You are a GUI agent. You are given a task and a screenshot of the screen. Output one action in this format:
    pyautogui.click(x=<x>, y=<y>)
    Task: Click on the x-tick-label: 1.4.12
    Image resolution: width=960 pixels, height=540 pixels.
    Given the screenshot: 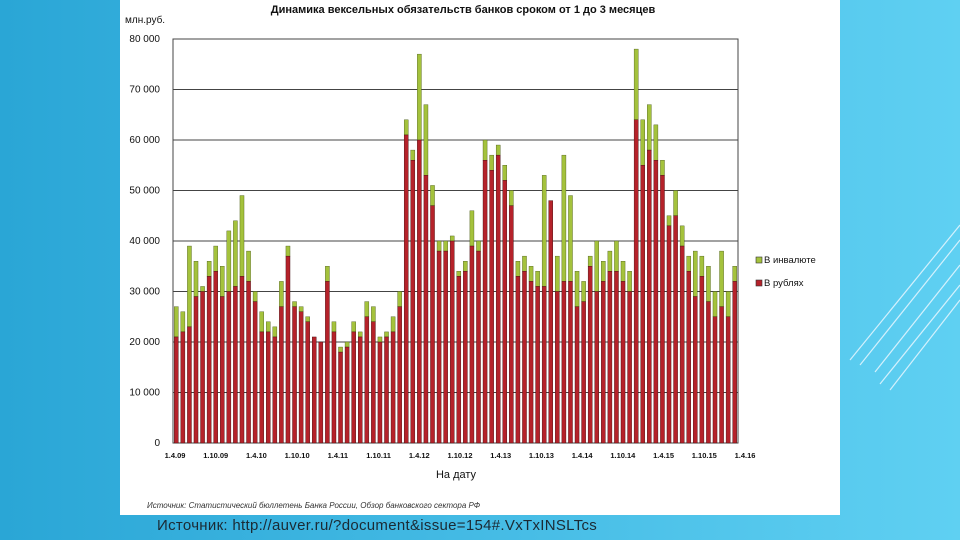 What is the action you would take?
    pyautogui.click(x=419, y=455)
    